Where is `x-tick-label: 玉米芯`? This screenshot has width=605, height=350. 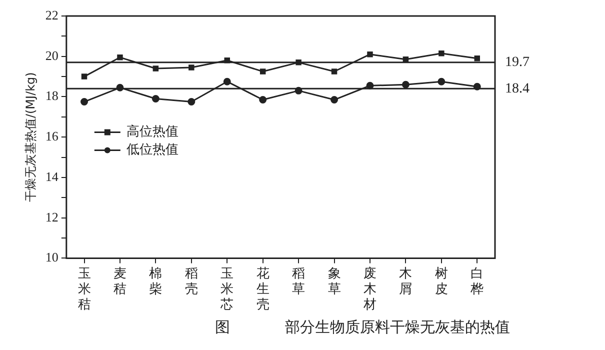 x-tick-label: 玉米芯 is located at coordinates (227, 288).